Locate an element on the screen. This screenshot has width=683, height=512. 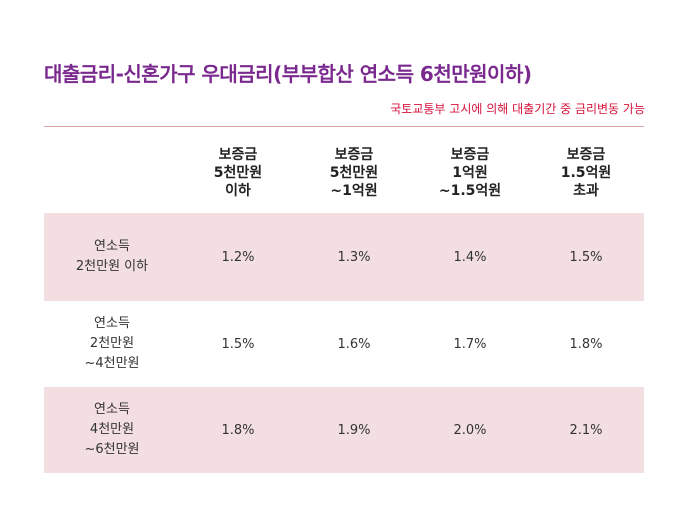
rate-cell: 1.2% is located at coordinates (238, 257).